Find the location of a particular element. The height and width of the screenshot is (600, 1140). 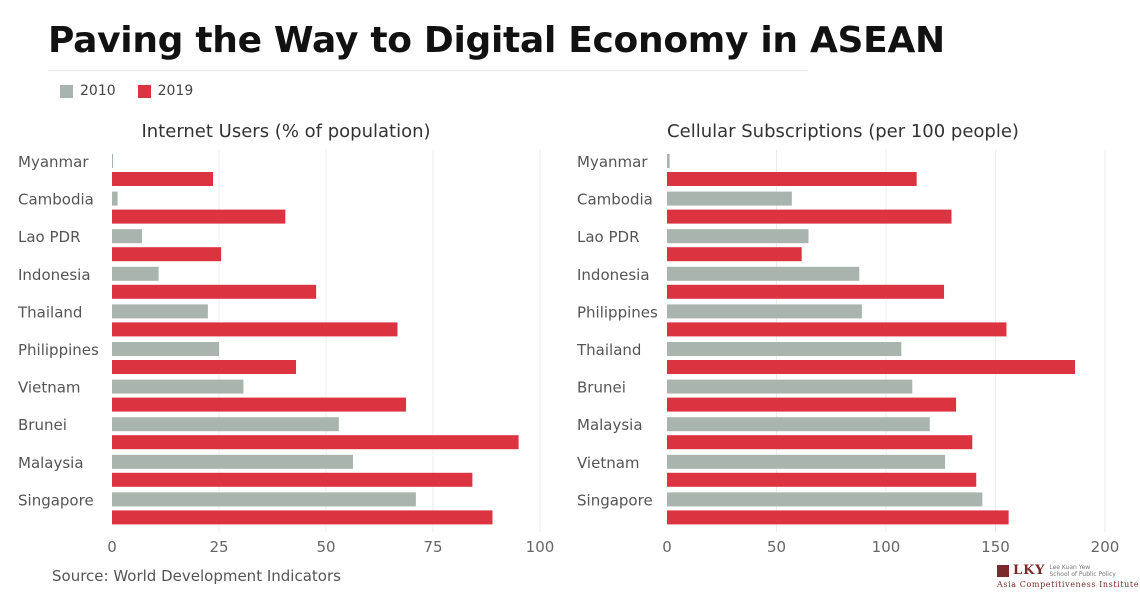

x-tick-label-75: 75 is located at coordinates (432, 547).